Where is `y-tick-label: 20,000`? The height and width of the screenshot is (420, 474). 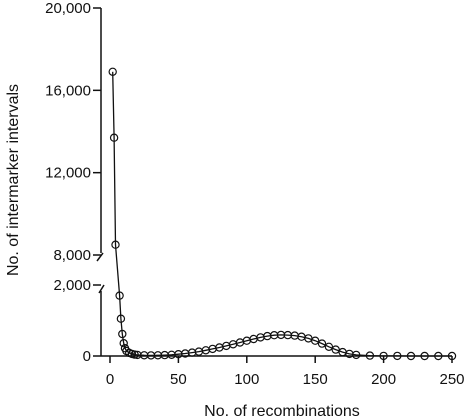 y-tick-label: 20,000 is located at coordinates (68, 8).